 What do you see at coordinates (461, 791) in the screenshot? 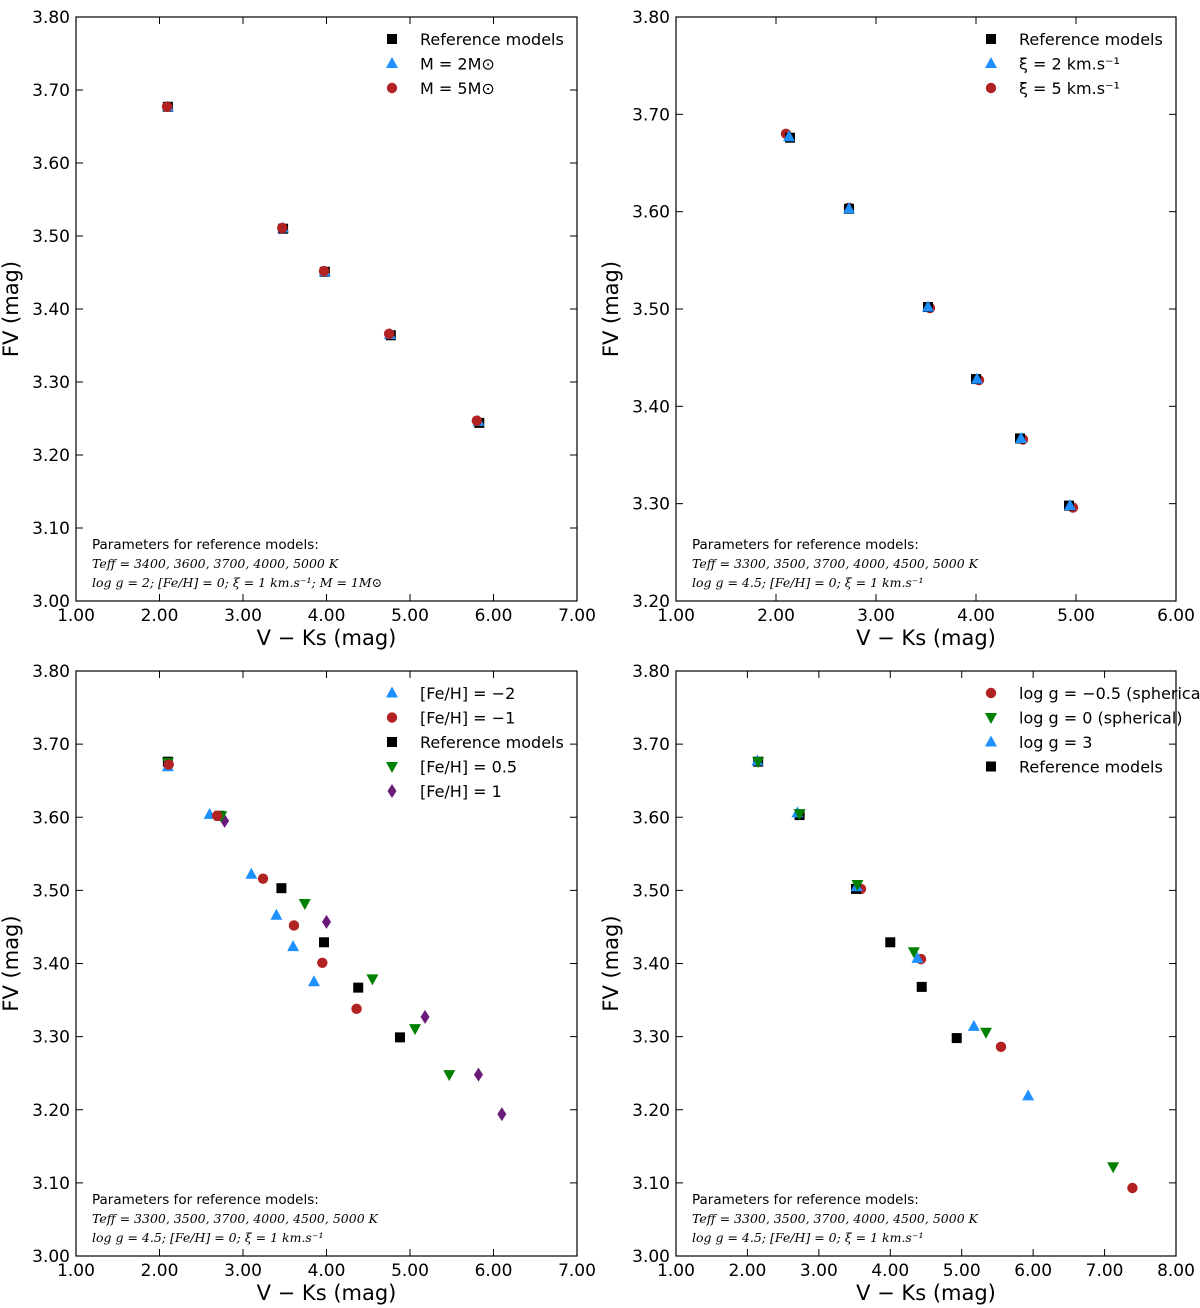
I see `legend-label: [Fe/H] = 1` at bounding box center [461, 791].